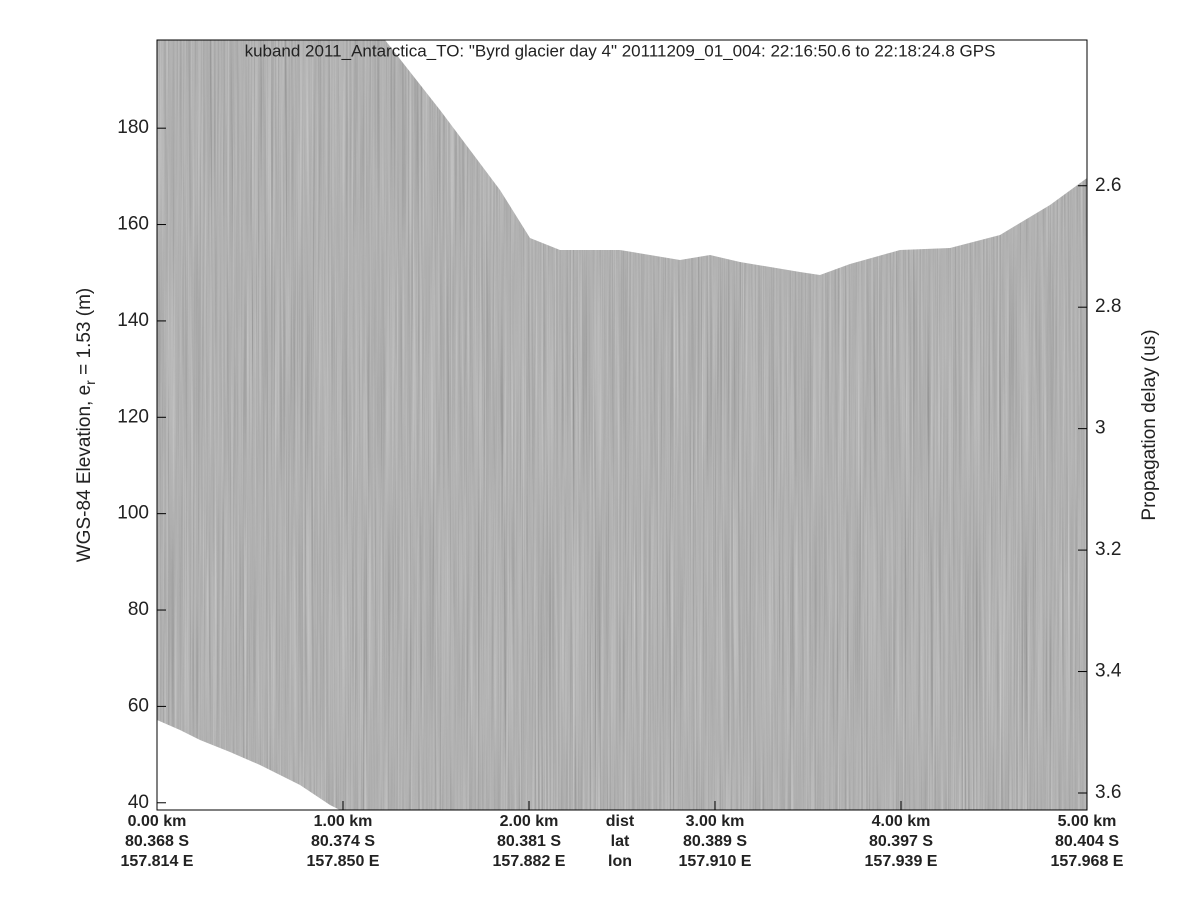 Image resolution: width=1200 pixels, height=900 pixels. Describe the element at coordinates (529, 861) in the screenshot. I see `lon-label: 157.882 E` at that location.